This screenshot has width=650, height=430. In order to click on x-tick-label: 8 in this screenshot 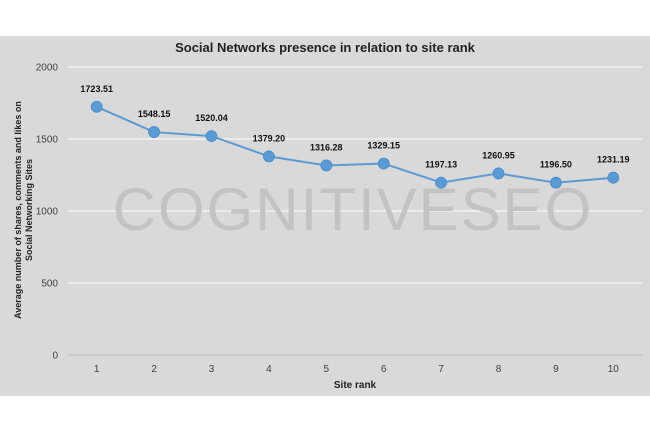, I will do `click(499, 369)`.